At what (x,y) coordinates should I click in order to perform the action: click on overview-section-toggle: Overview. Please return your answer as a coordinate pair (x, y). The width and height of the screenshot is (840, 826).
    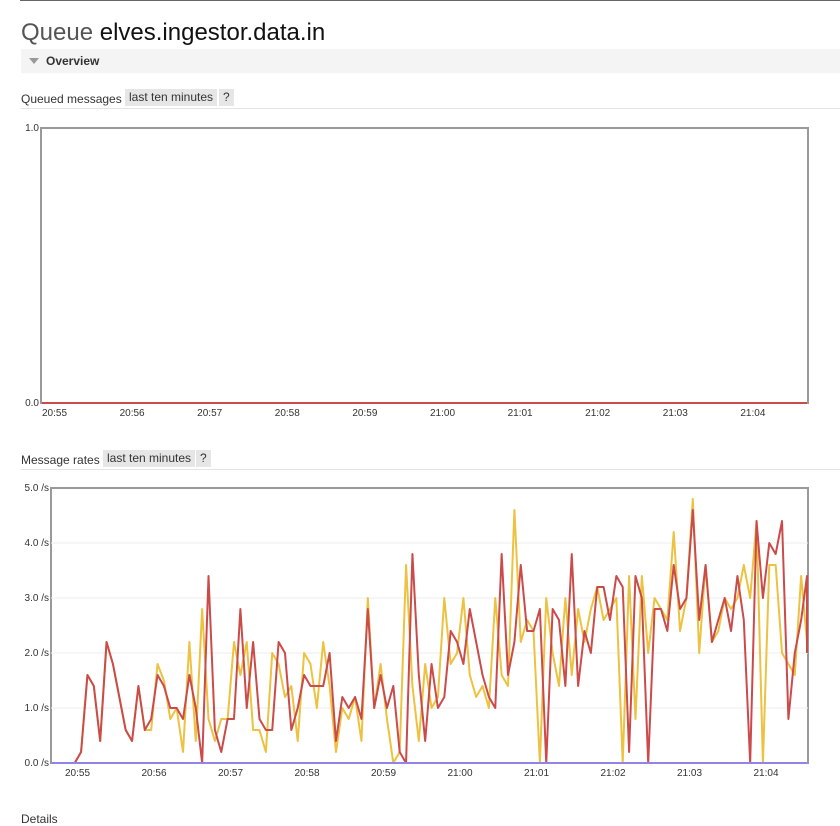
    Looking at the image, I should click on (430, 61).